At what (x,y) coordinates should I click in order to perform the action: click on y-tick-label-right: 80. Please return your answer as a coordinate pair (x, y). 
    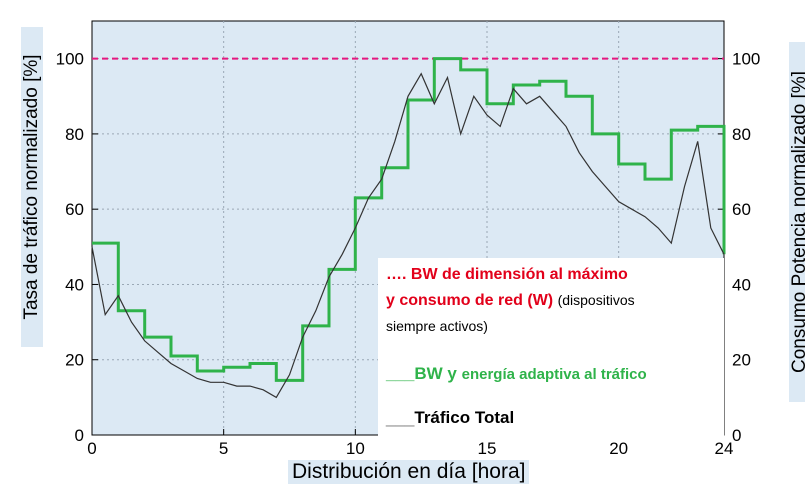
    Looking at the image, I should click on (741, 134).